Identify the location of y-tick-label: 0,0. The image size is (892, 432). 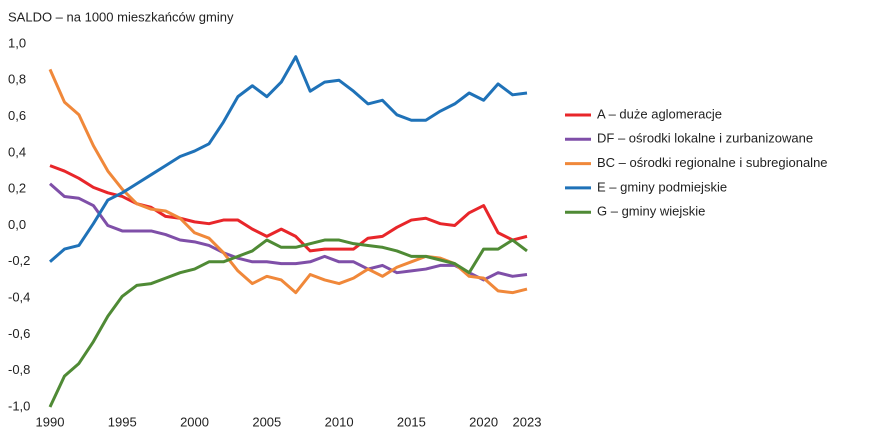
(17, 224).